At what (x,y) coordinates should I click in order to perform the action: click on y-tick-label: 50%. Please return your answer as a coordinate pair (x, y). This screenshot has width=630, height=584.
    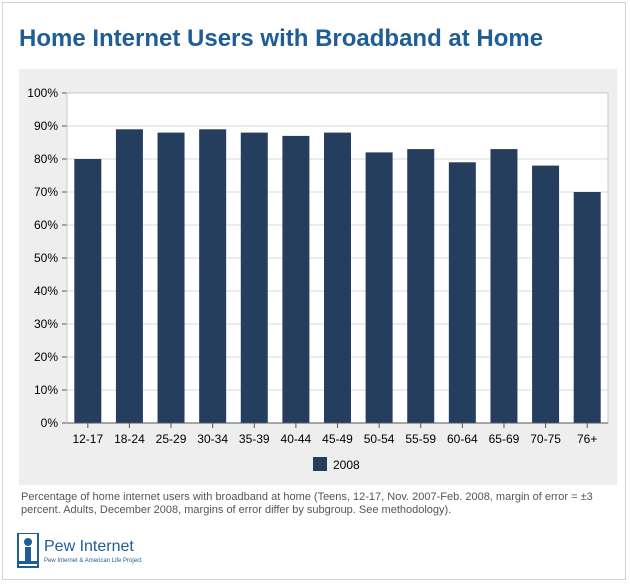
    Looking at the image, I should click on (46, 258).